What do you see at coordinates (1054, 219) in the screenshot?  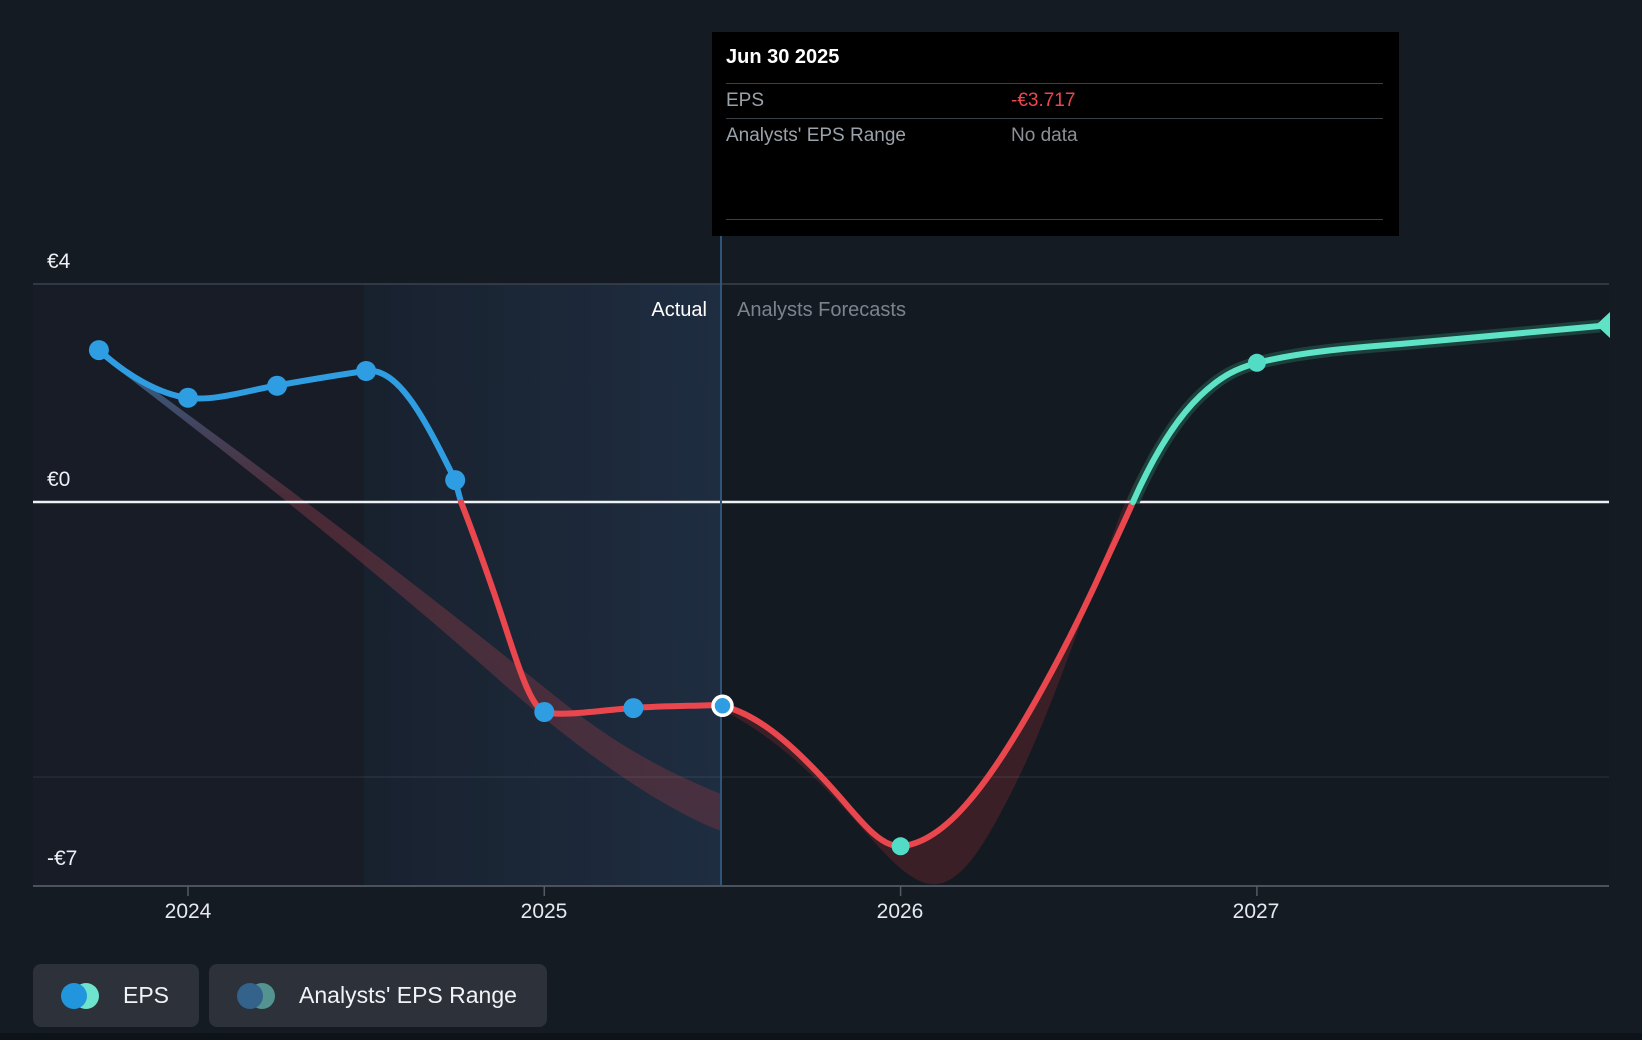 I see `tooltip-divider` at bounding box center [1054, 219].